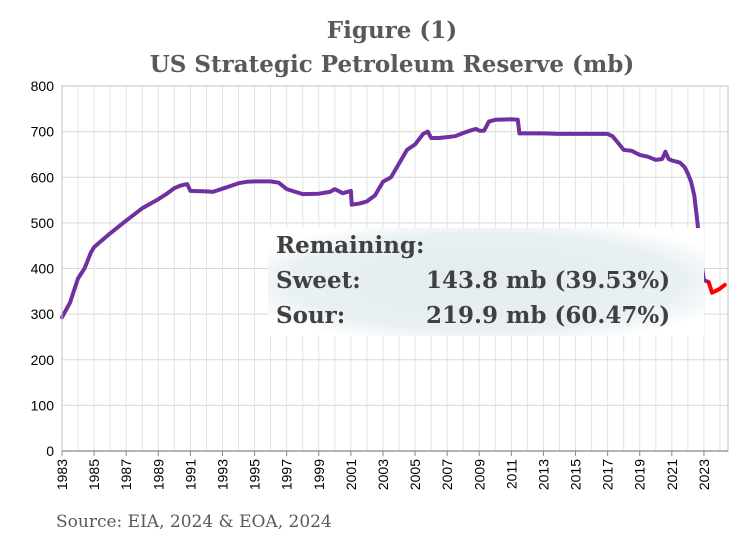 Image resolution: width=752 pixels, height=548 pixels. What do you see at coordinates (43, 405) in the screenshot?
I see `y-tick-label: 100` at bounding box center [43, 405].